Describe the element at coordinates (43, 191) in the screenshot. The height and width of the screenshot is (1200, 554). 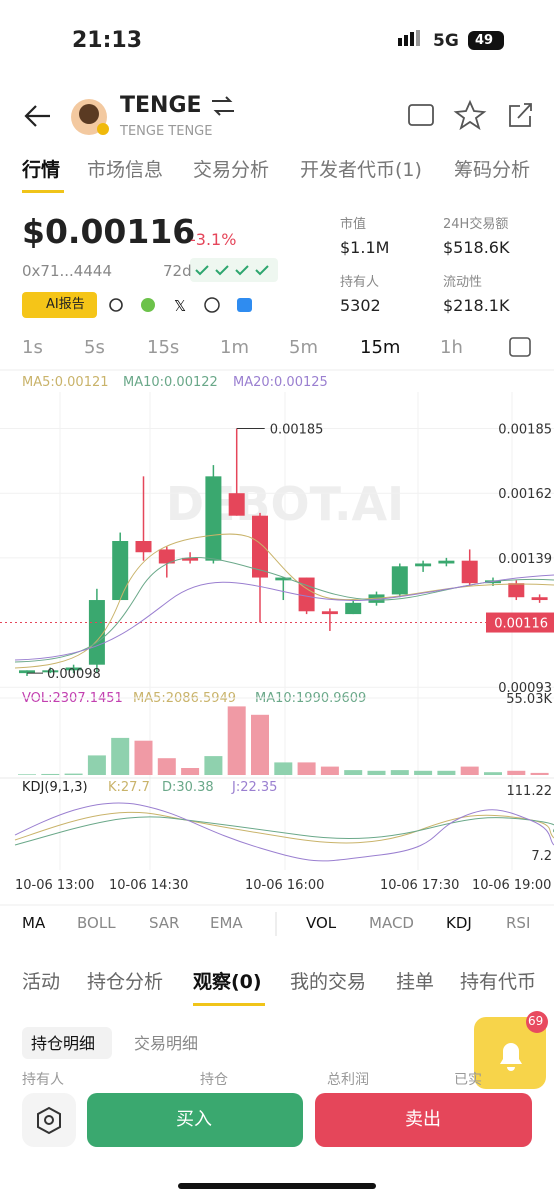
I see `tab-indicator` at that location.